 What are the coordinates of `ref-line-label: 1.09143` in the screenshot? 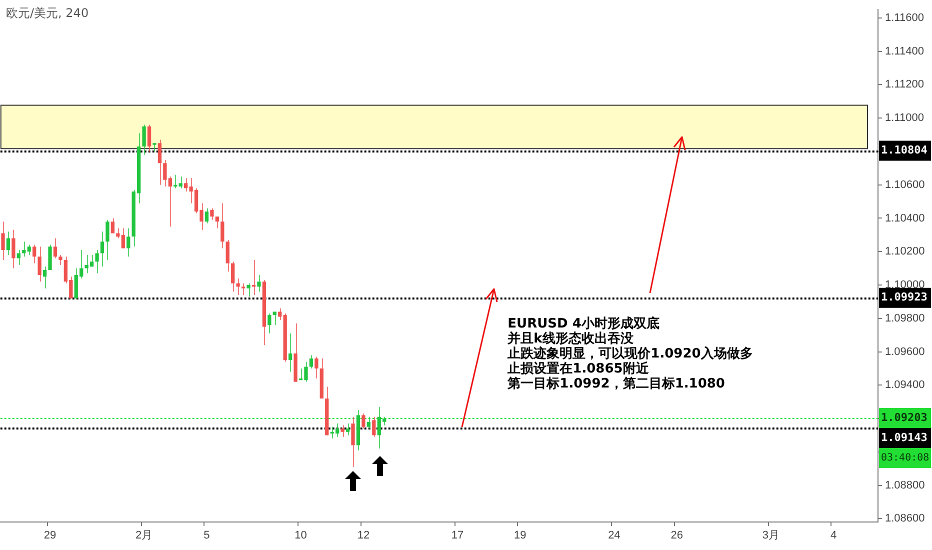 It's located at (904, 437).